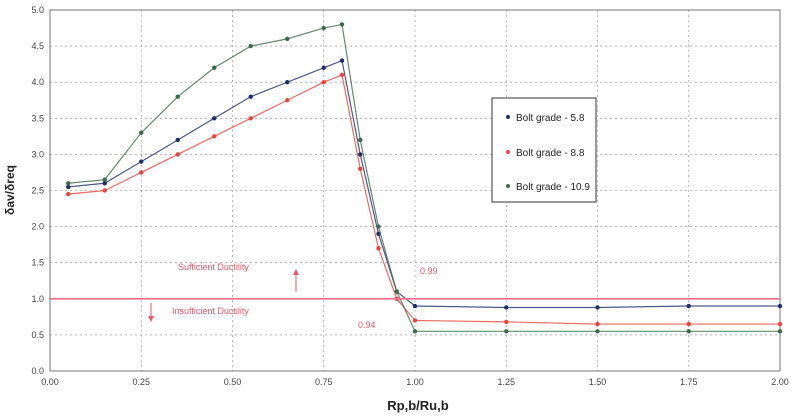 The image size is (794, 418). I want to click on legend-label-5-8: Bolt grade - 5.8, so click(550, 118).